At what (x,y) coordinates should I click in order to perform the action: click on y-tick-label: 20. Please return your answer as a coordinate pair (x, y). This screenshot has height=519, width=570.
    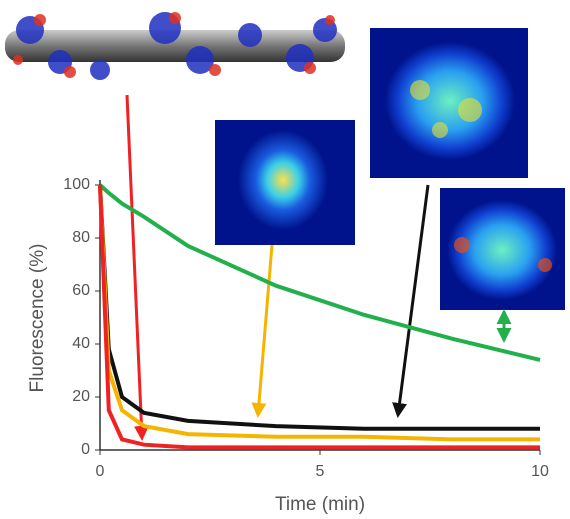
    Looking at the image, I should click on (81, 396).